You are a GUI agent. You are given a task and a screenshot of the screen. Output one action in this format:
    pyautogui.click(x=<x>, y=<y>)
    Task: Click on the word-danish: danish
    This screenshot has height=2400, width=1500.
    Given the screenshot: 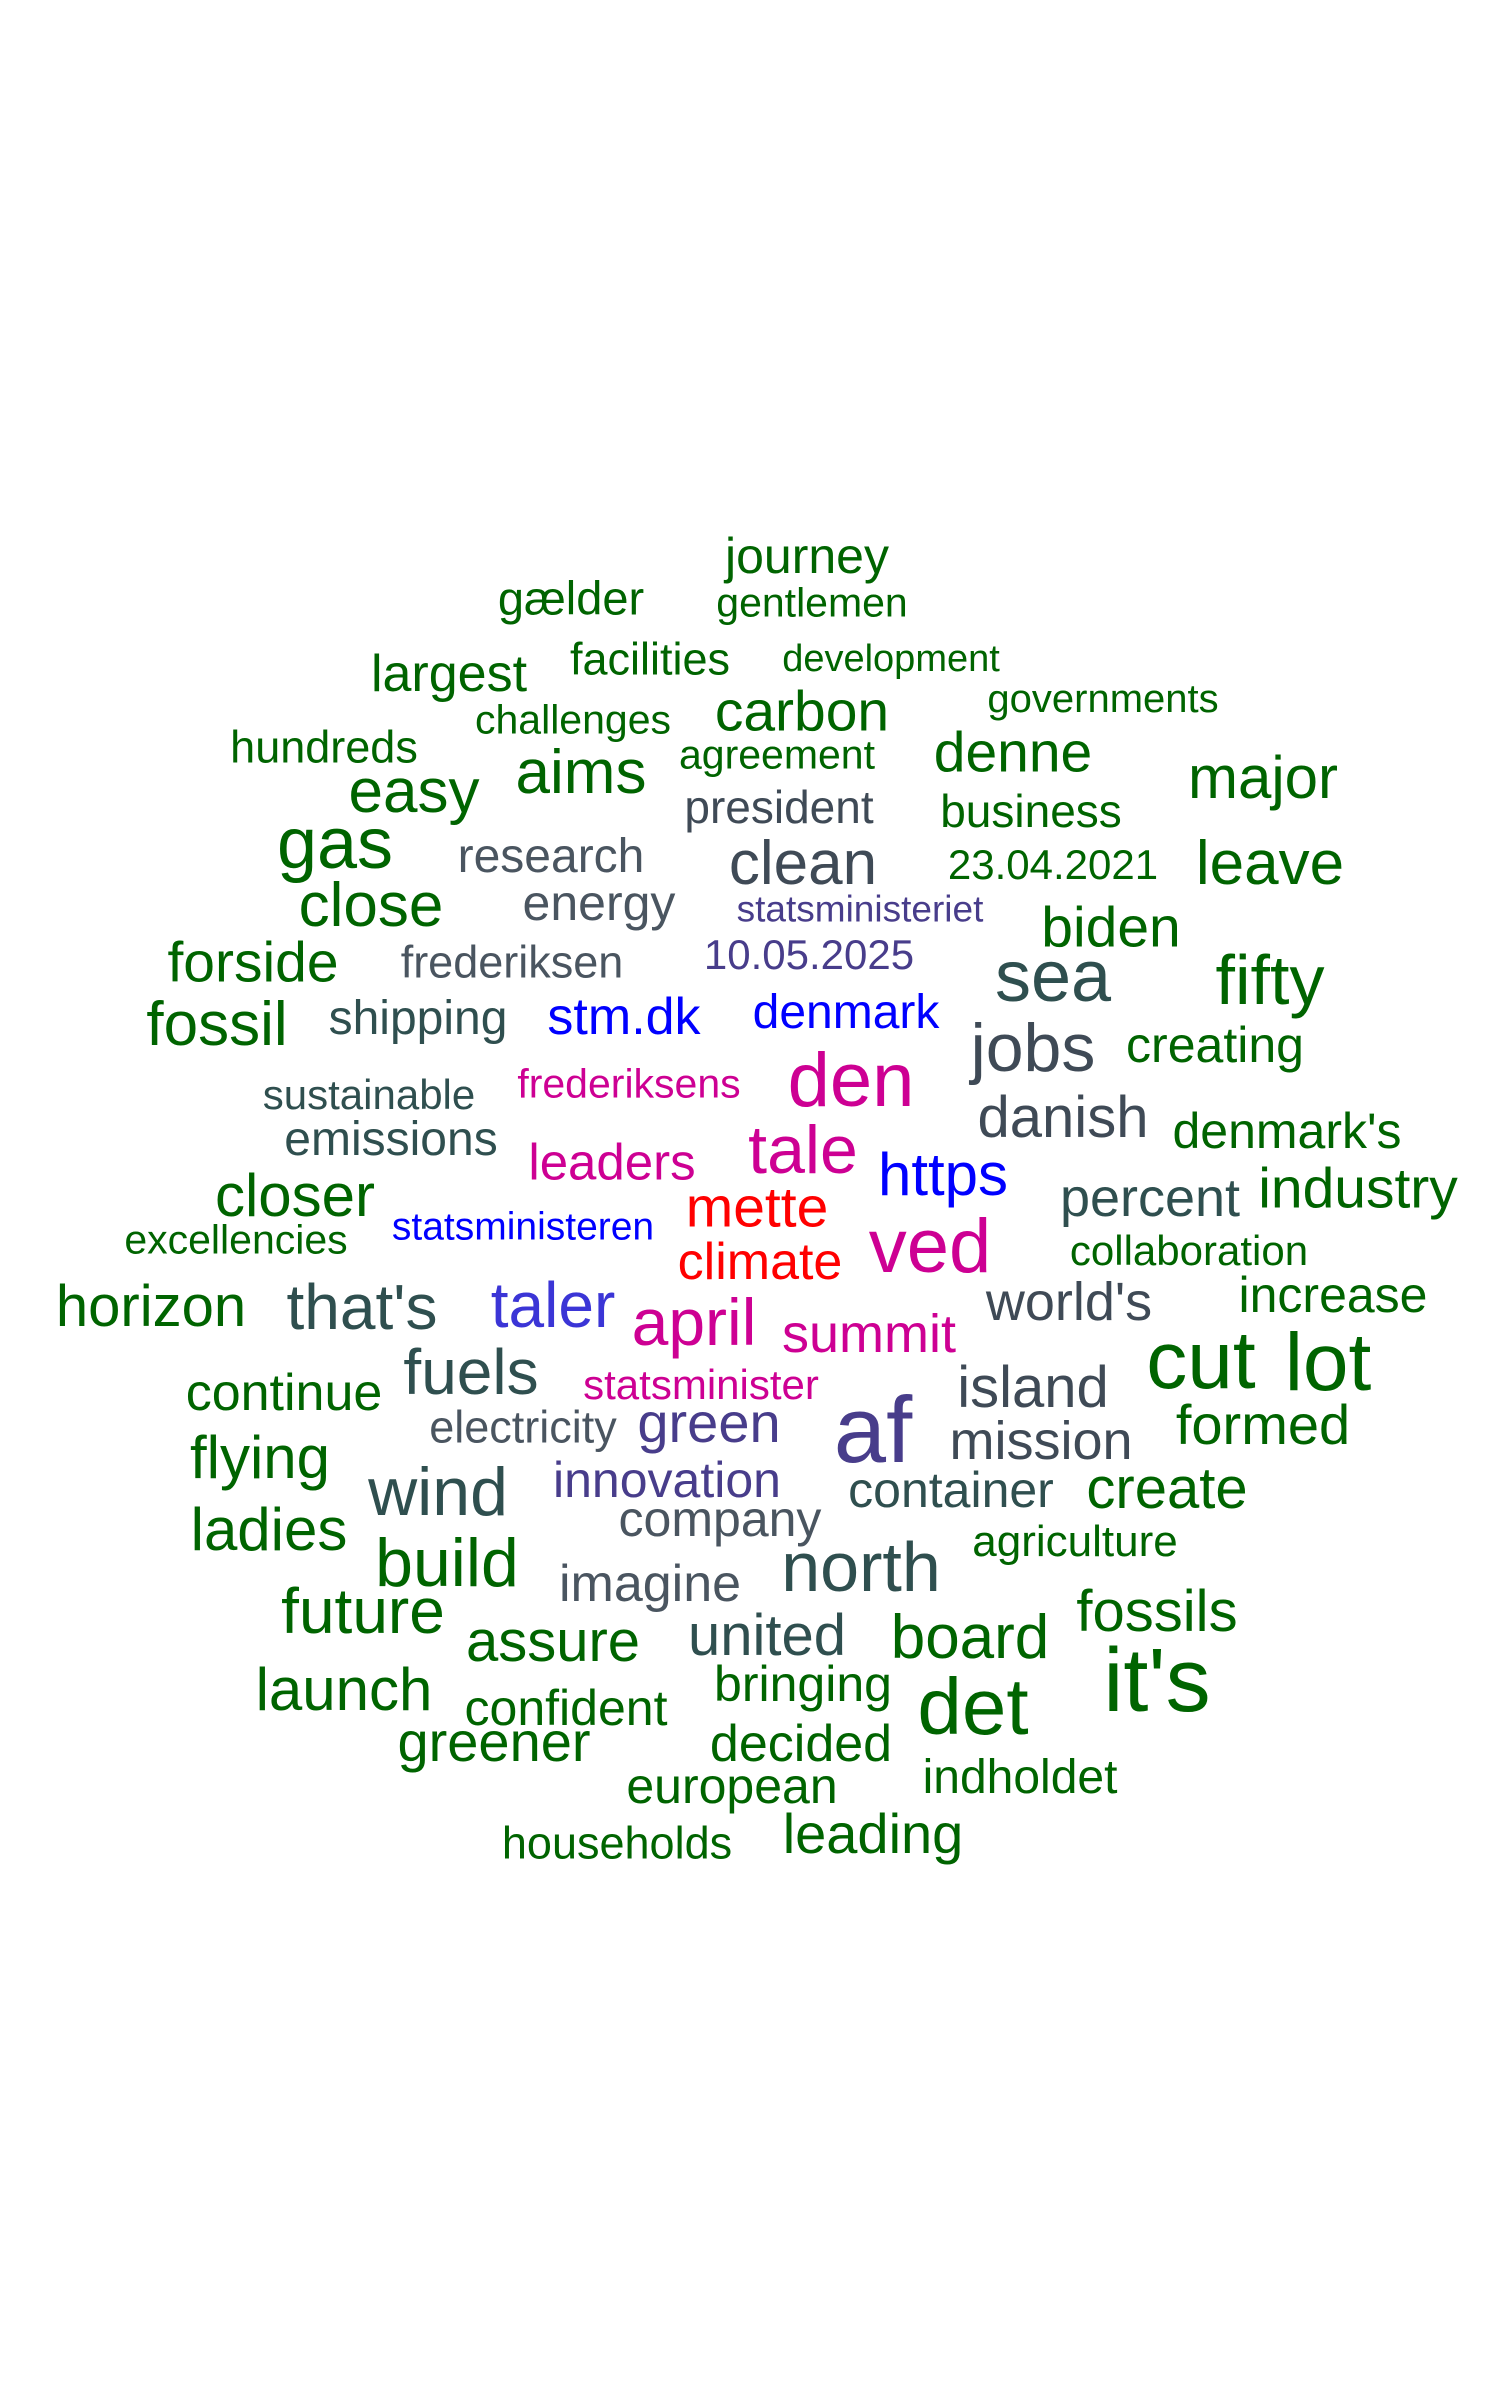 What is the action you would take?
    pyautogui.click(x=1063, y=1117)
    